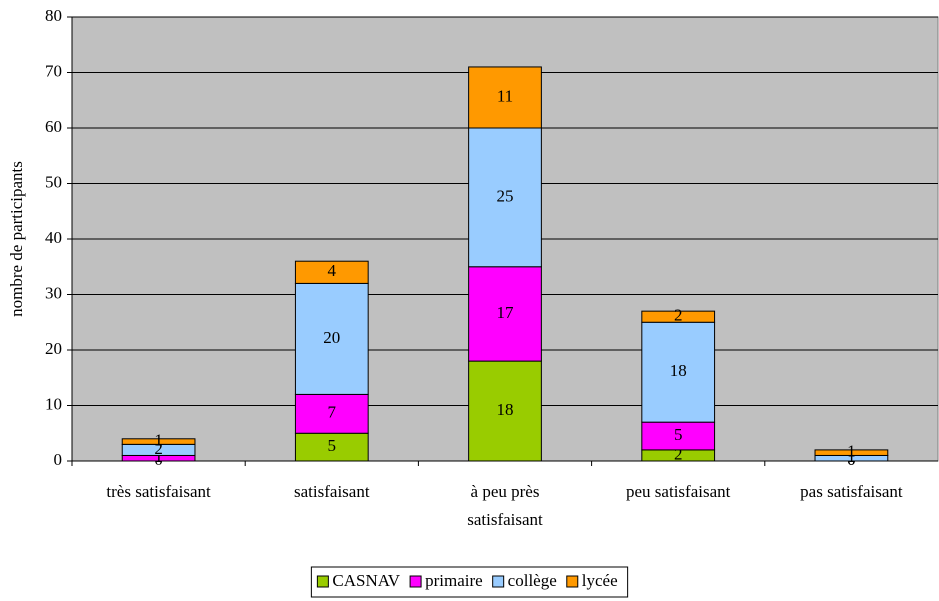 The width and height of the screenshot is (939, 601). What do you see at coordinates (678, 491) in the screenshot?
I see `x-tick-label: peu satisfaisant` at bounding box center [678, 491].